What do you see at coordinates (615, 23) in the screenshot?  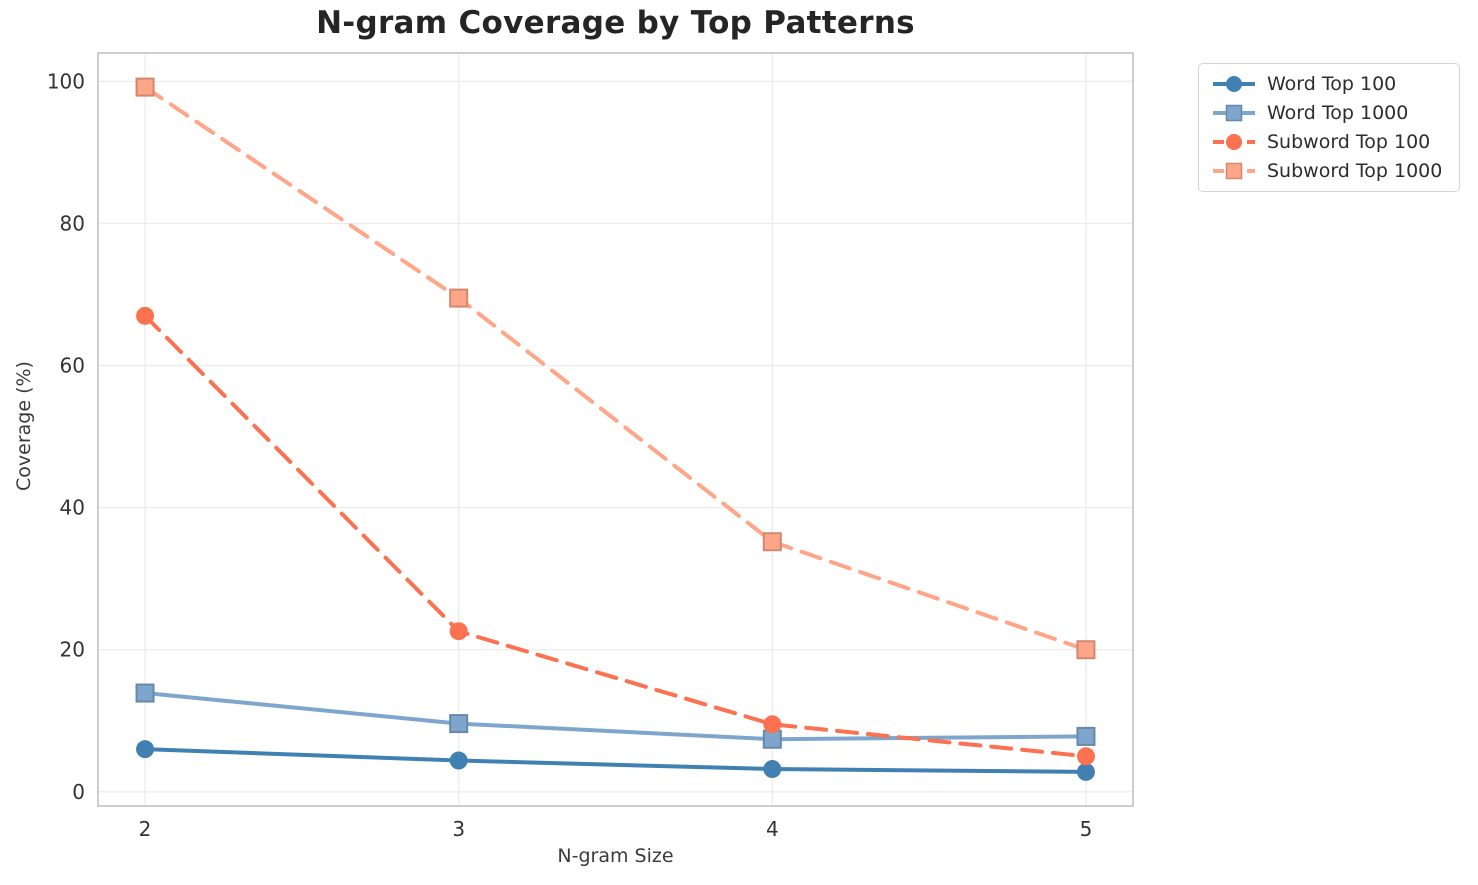 I see `chart-title: N-gram Coverage by Top Patterns` at bounding box center [615, 23].